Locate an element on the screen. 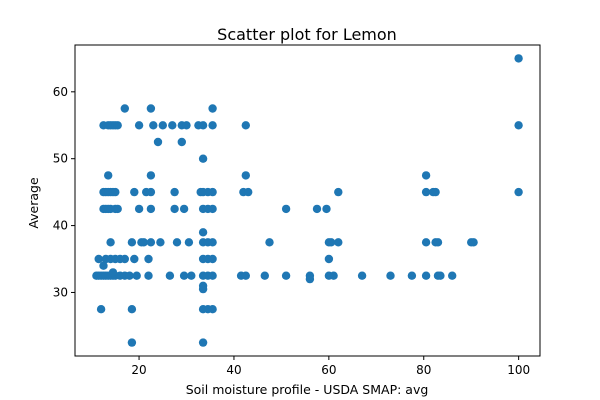 The width and height of the screenshot is (600, 400). y-tick-label: 50 is located at coordinates (60, 159).